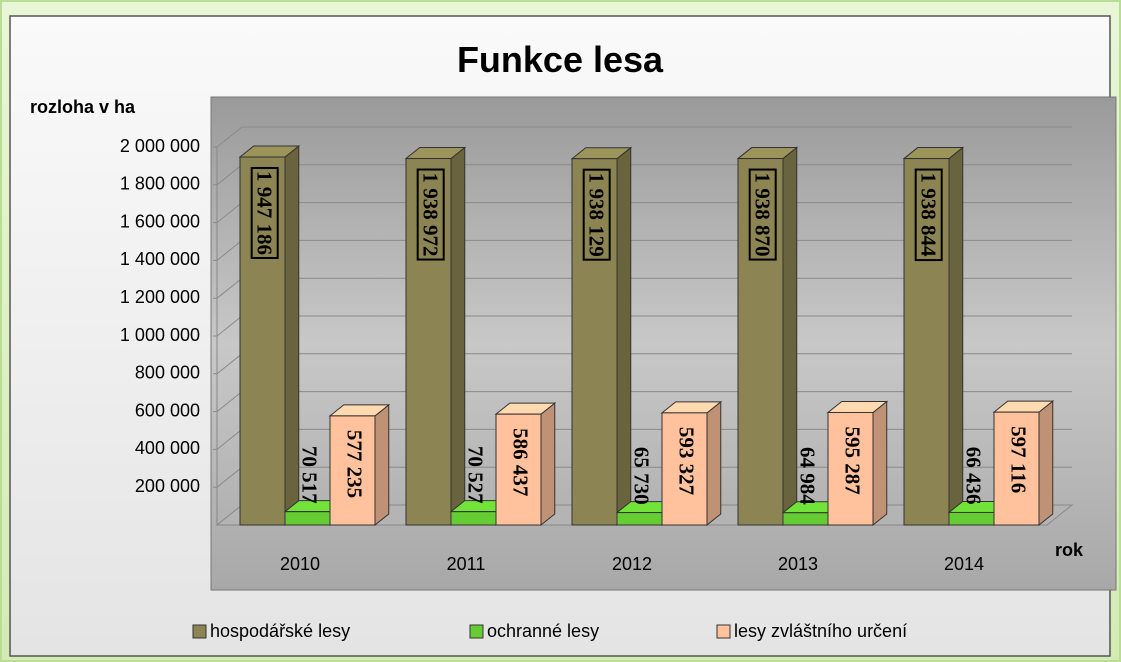  I want to click on x-tick-label: 2012, so click(632, 564).